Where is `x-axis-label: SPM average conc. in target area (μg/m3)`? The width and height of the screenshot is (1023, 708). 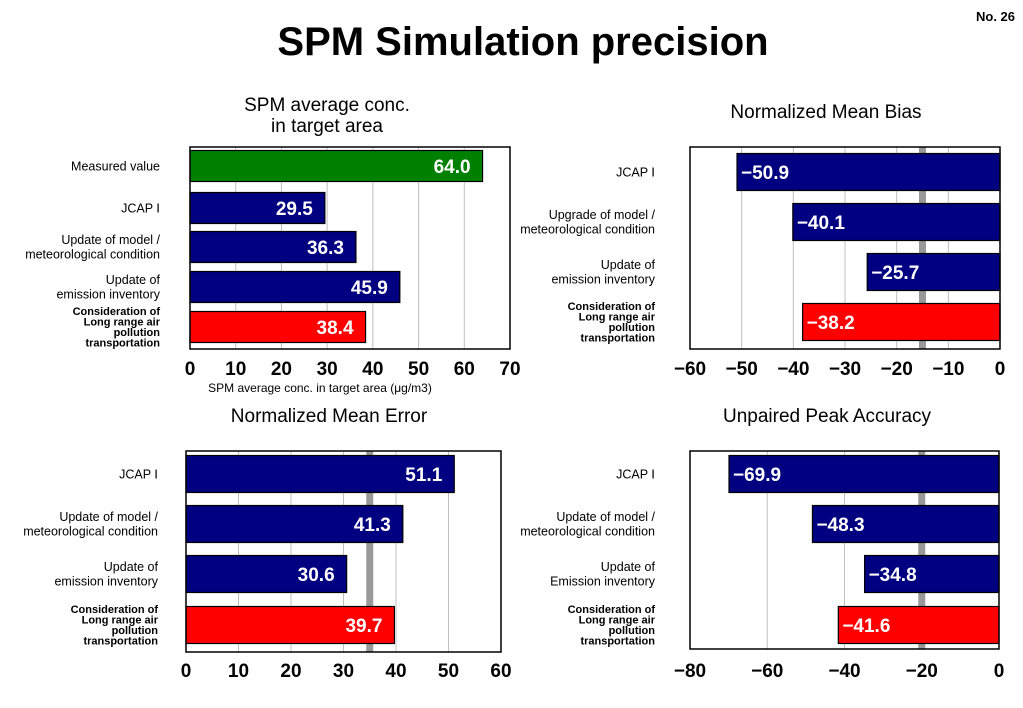 x-axis-label: SPM average conc. in target area (μg/m3) is located at coordinates (320, 388).